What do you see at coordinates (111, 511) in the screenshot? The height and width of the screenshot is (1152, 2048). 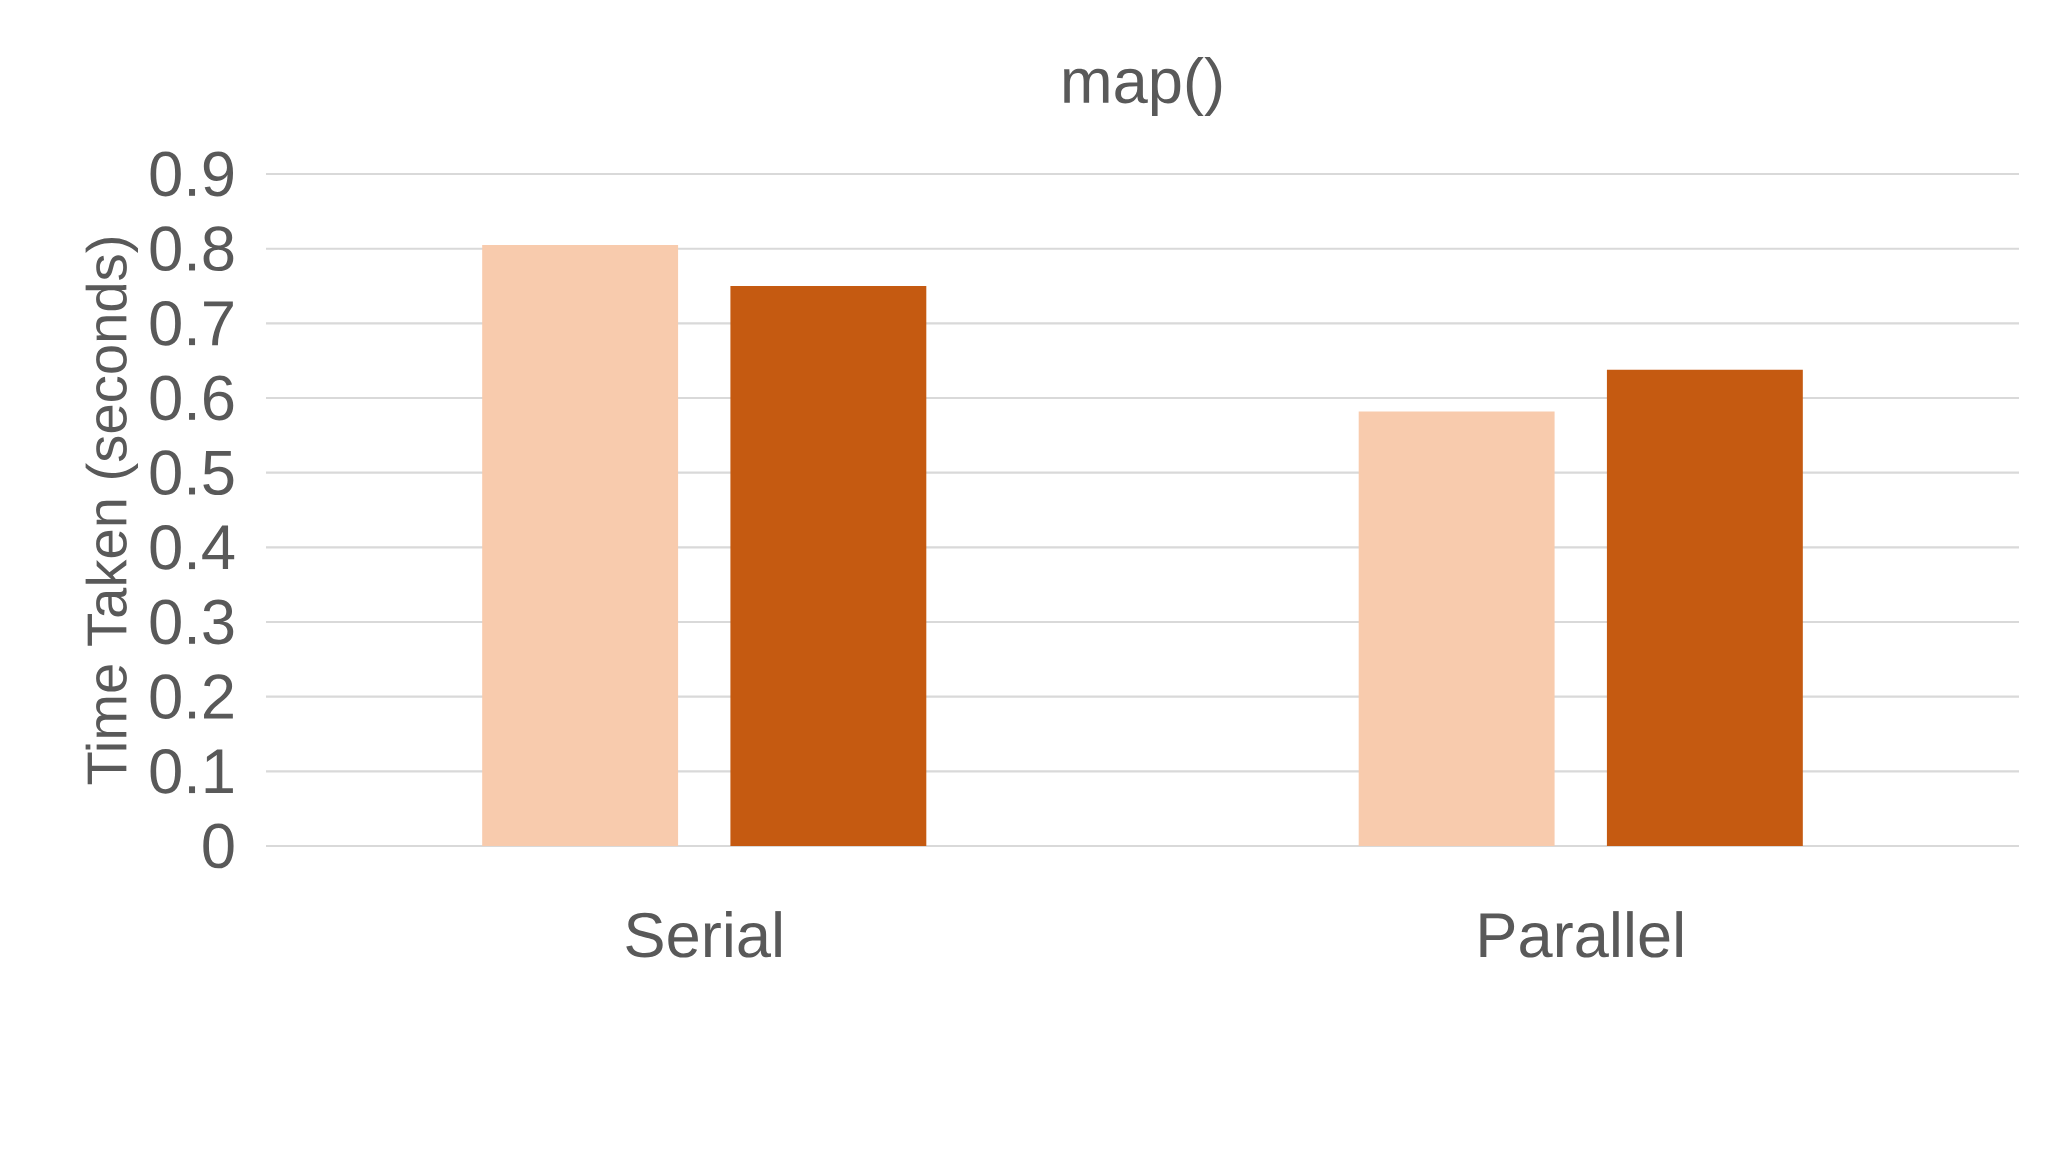 I see `y-axis-title: Time Taken (seconds)` at bounding box center [111, 511].